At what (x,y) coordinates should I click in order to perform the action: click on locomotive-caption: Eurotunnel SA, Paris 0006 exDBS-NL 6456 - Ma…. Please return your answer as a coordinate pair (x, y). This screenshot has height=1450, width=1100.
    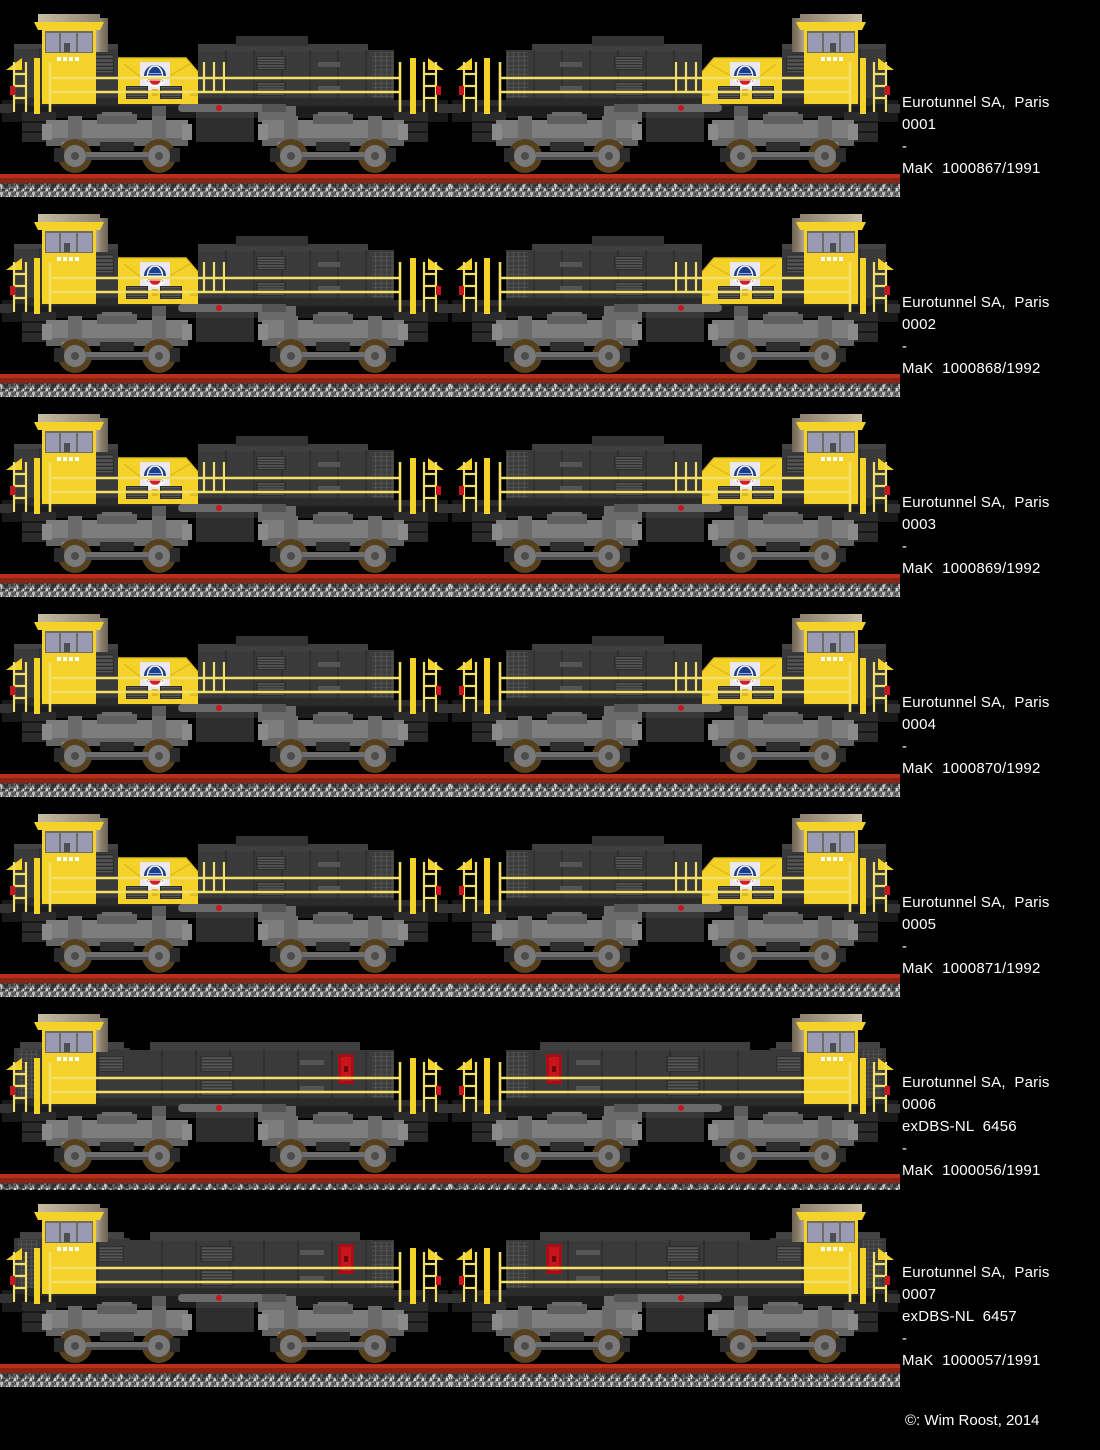
    Looking at the image, I should click on (976, 1127).